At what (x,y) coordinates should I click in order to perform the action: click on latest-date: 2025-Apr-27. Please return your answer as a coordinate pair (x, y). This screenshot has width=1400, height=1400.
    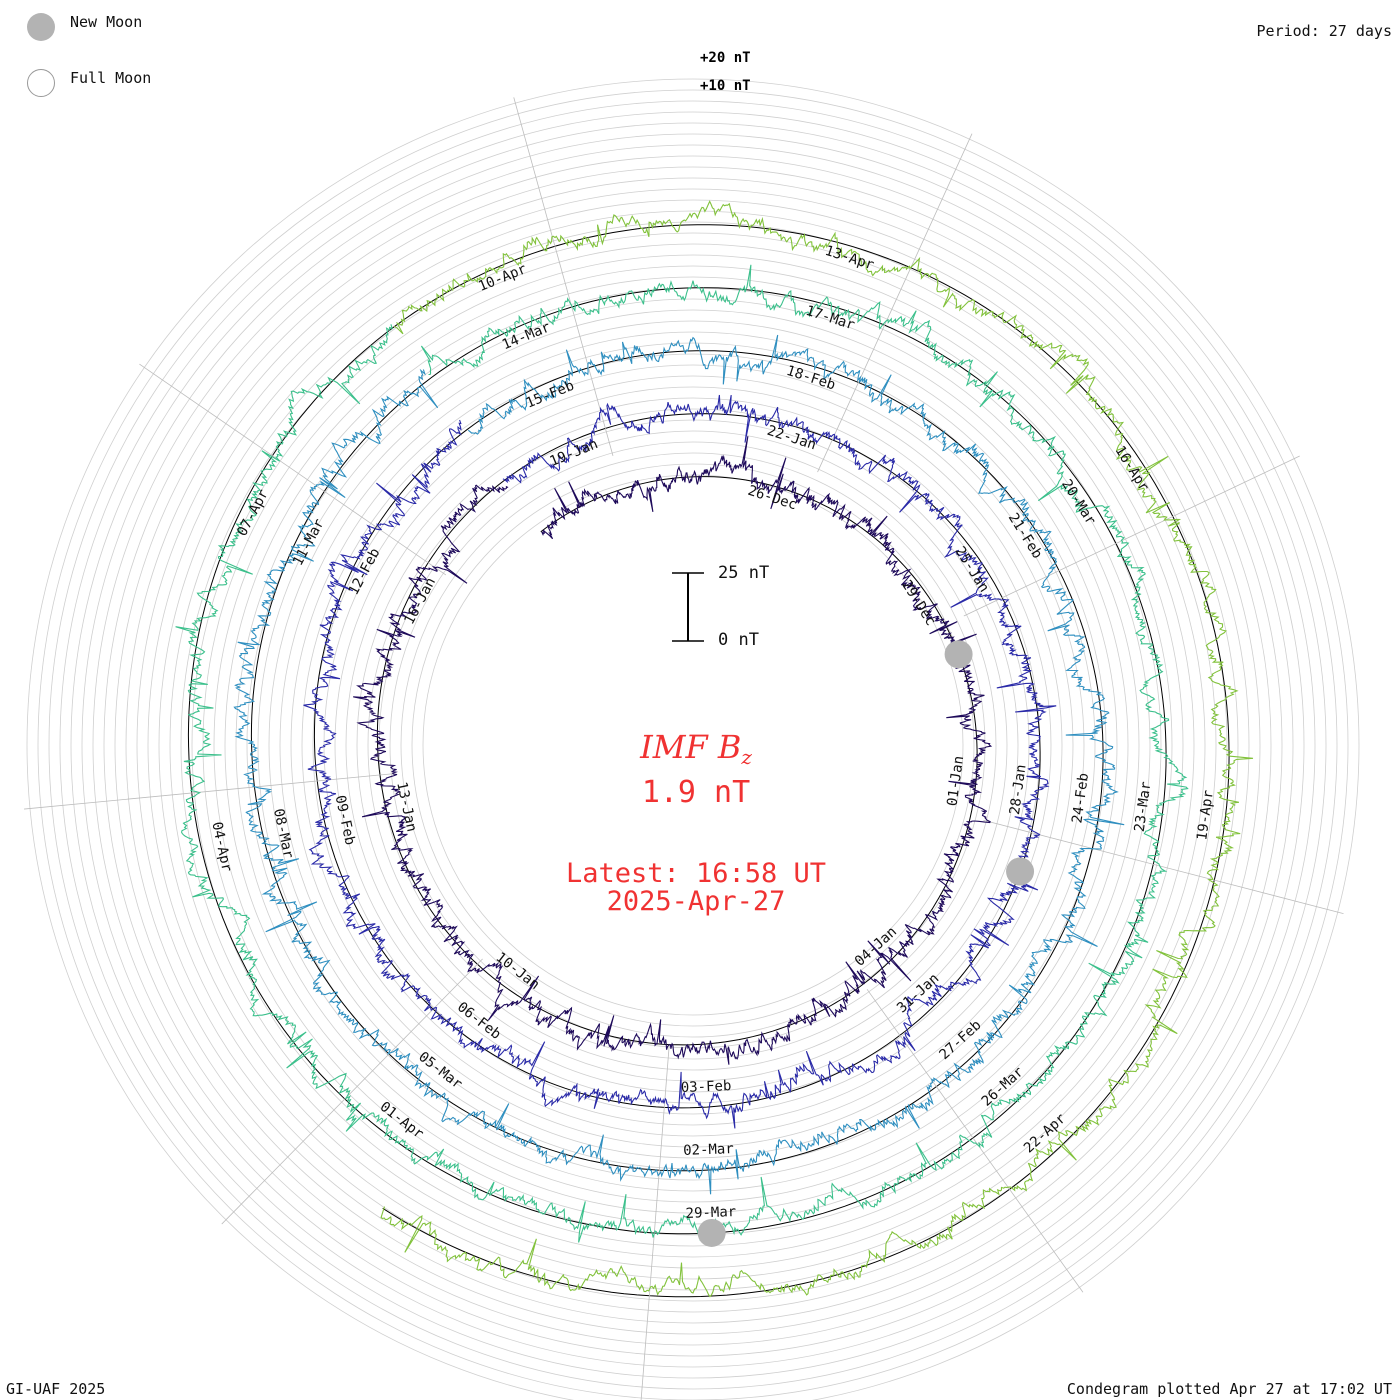
    Looking at the image, I should click on (696, 901).